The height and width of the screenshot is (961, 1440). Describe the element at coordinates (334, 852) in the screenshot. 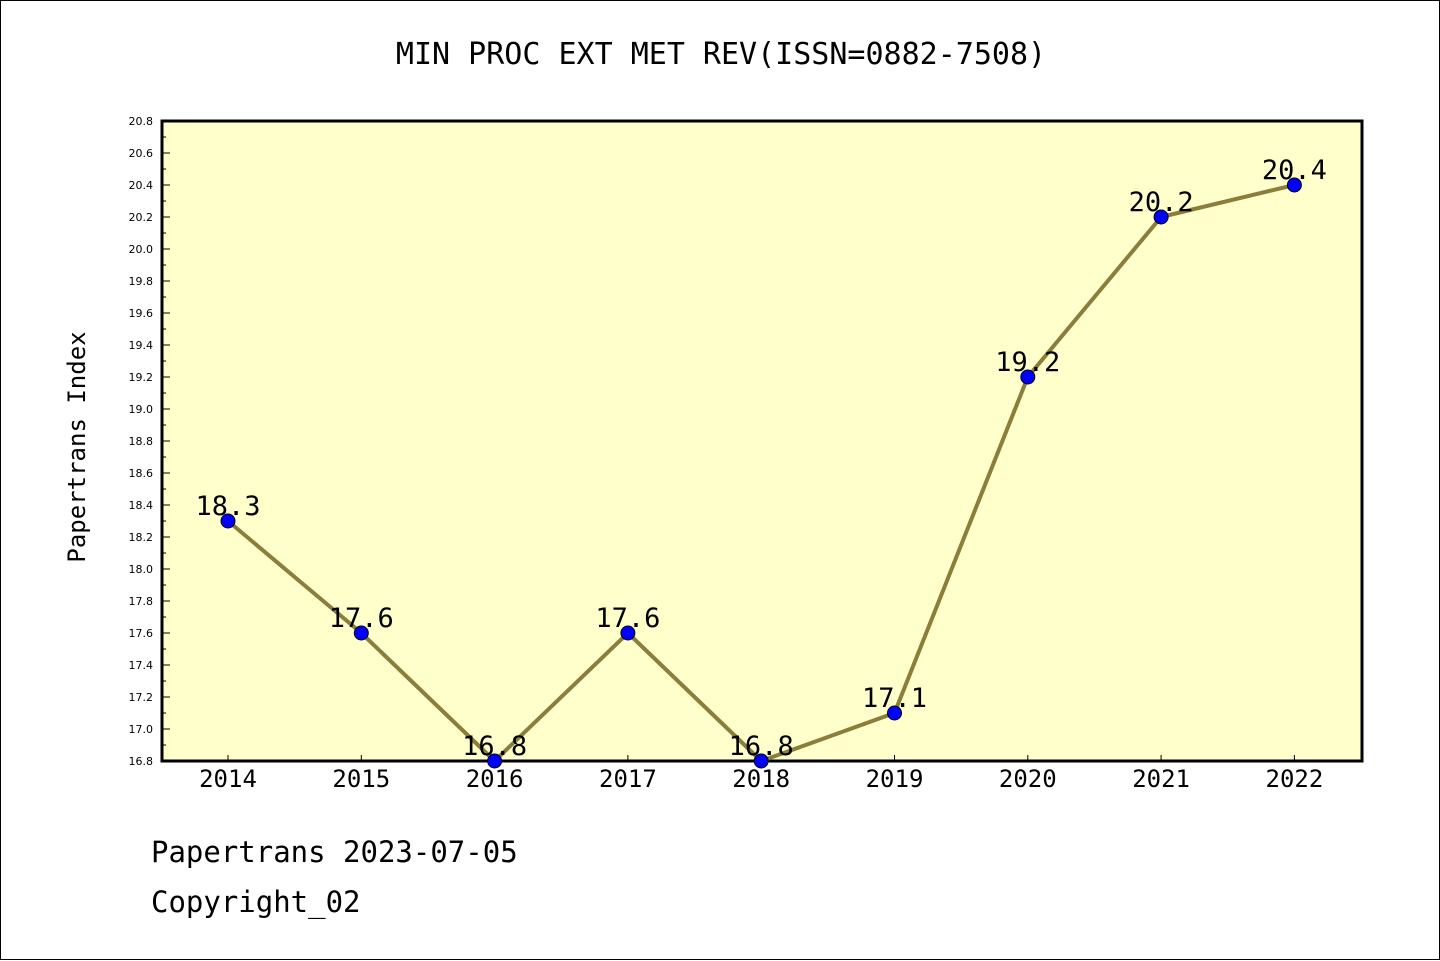

I see `footer-date: Papertrans 2023-07-05` at that location.